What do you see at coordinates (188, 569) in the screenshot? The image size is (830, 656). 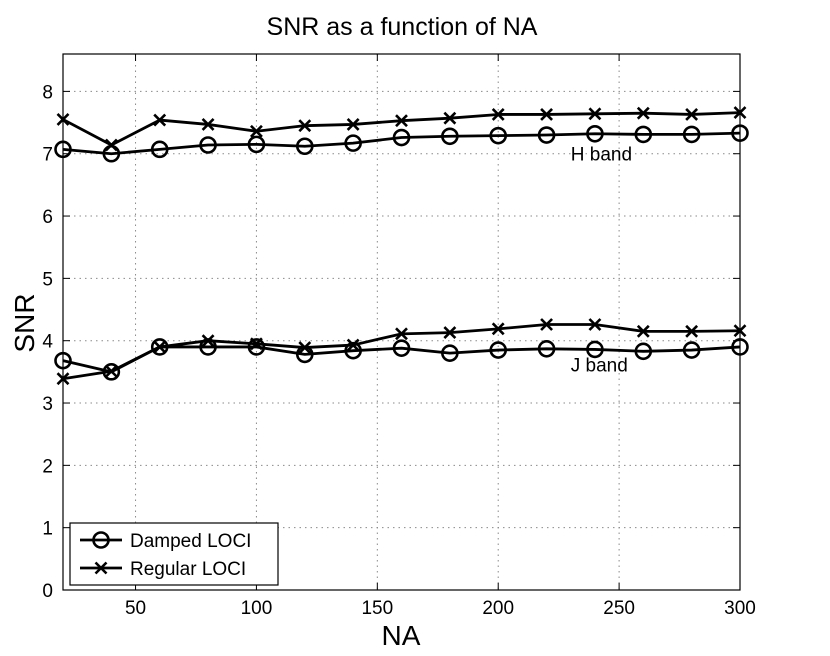 I see `legend-label: Regular LOCI` at bounding box center [188, 569].